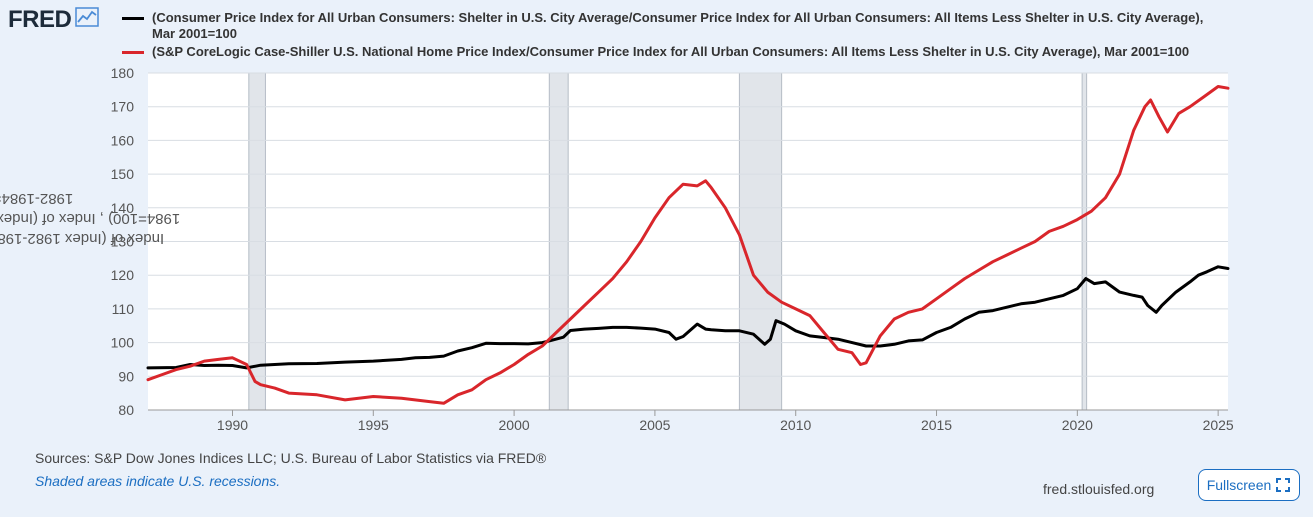 Image resolution: width=1313 pixels, height=517 pixels. I want to click on legend-swatch-shelter, so click(133, 18).